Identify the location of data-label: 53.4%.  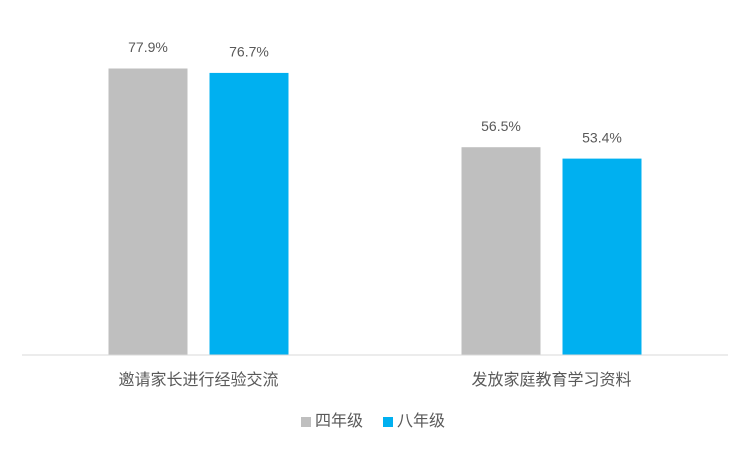
(602, 137).